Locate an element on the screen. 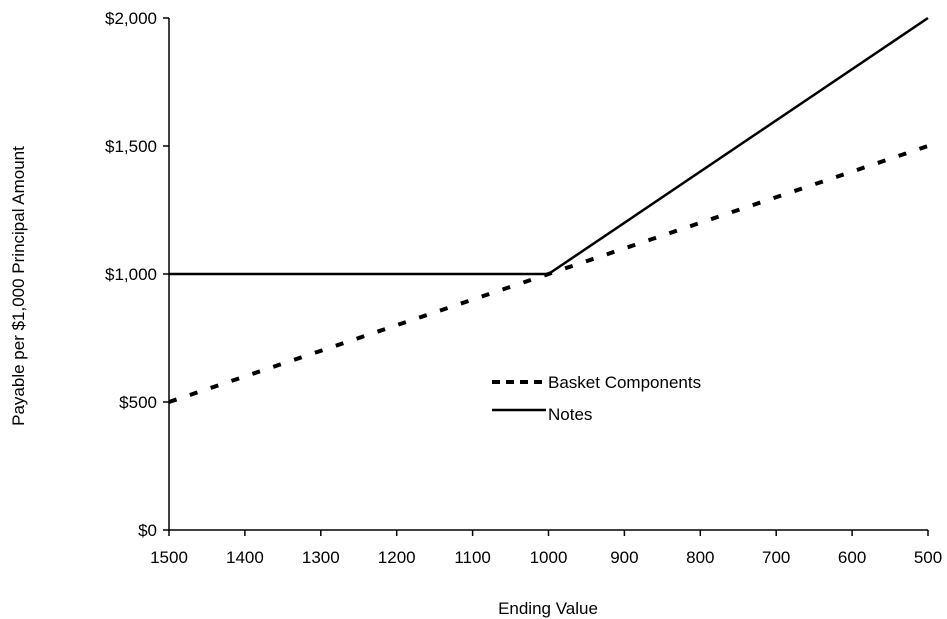  y-axis-ticks: $0 $500 $1,000 $1,500 $2,000 is located at coordinates (137, 274).